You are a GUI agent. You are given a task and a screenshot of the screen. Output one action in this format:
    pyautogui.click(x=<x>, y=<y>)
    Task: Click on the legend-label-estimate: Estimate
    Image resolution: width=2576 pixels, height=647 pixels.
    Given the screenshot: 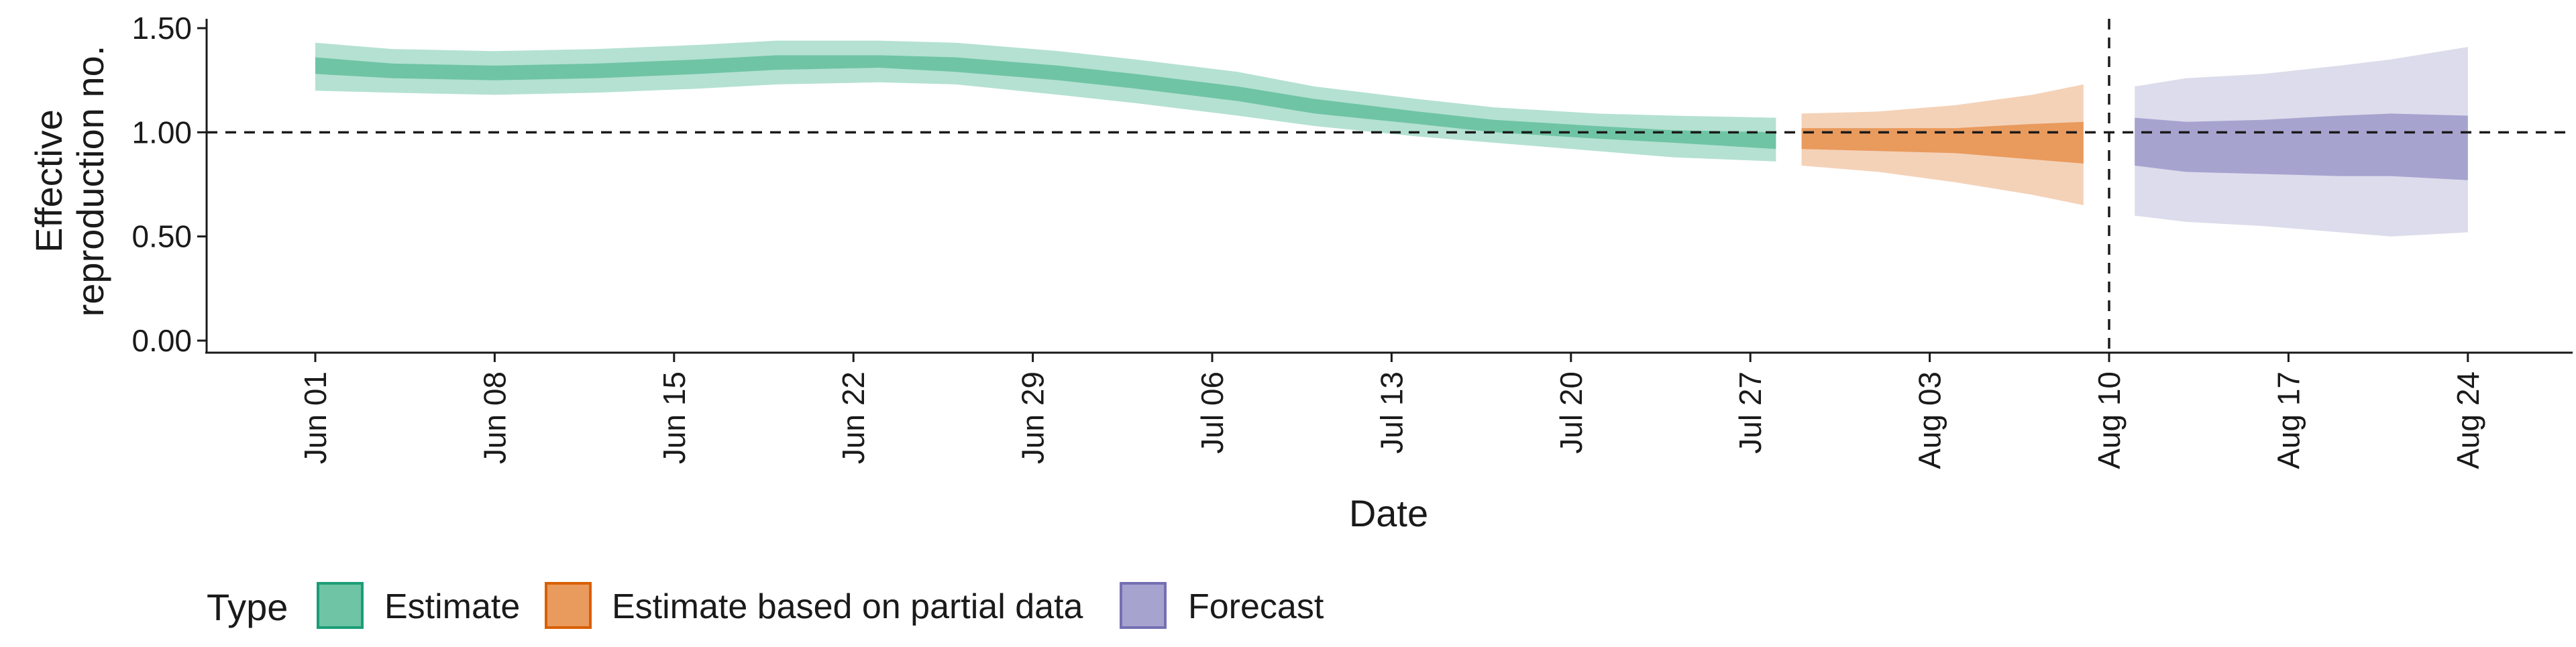 What is the action you would take?
    pyautogui.click(x=452, y=606)
    